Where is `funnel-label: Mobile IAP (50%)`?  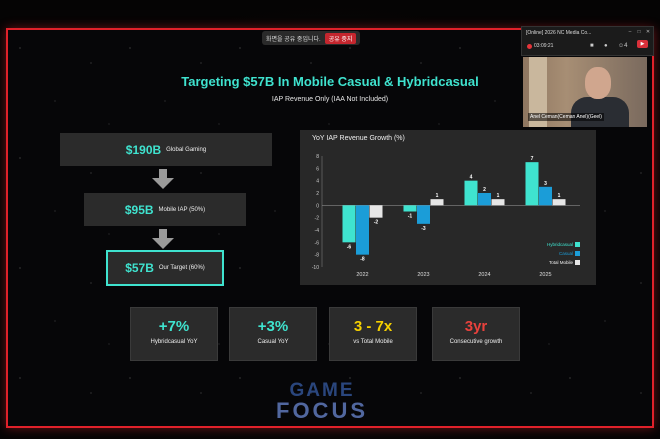 funnel-label: Mobile IAP (50%) is located at coordinates (182, 209).